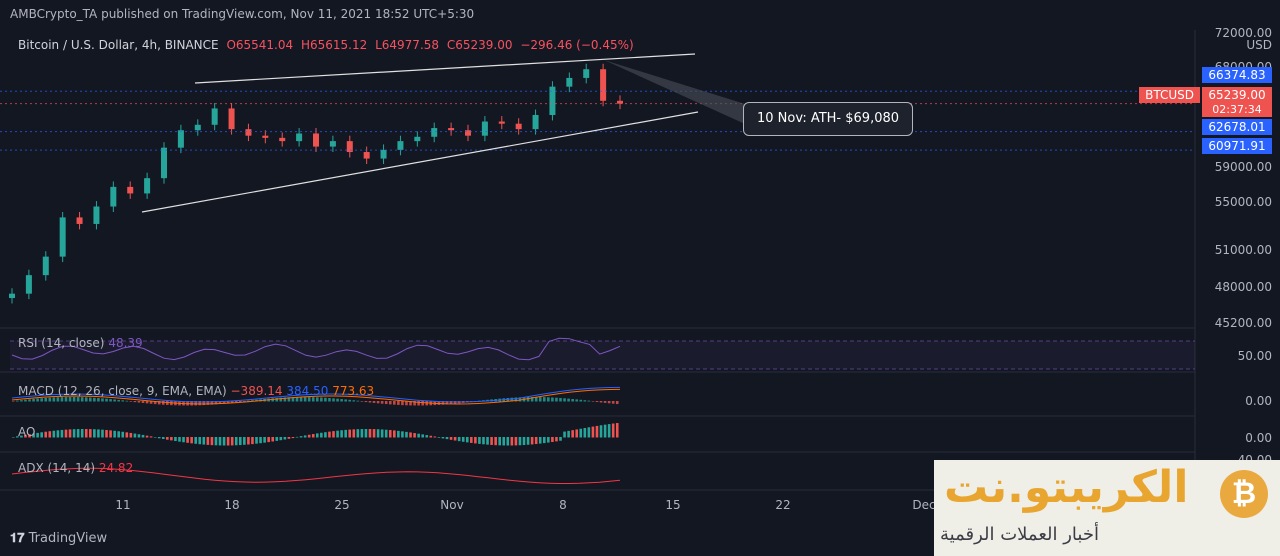 Image resolution: width=1280 pixels, height=556 pixels. Describe the element at coordinates (1237, 75) in the screenshot. I see `price-tag-high: 66374.83` at that location.